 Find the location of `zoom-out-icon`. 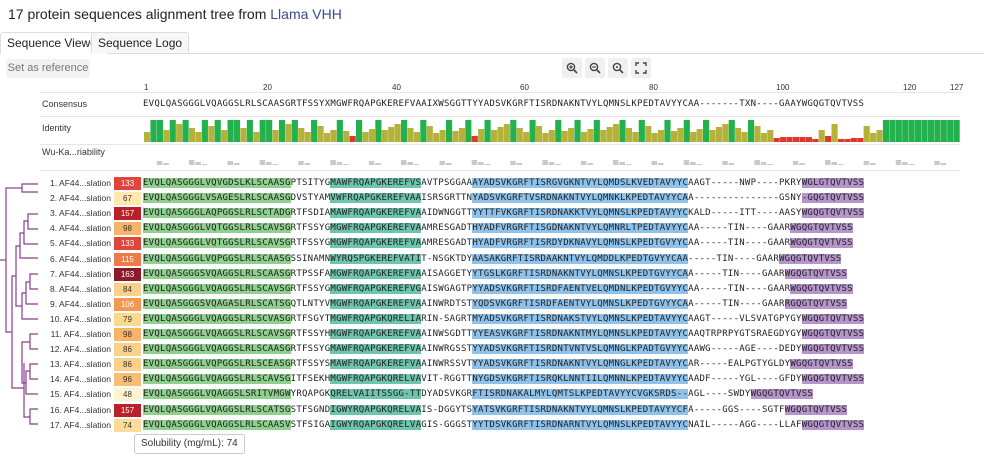

zoom-out-icon is located at coordinates (595, 68).